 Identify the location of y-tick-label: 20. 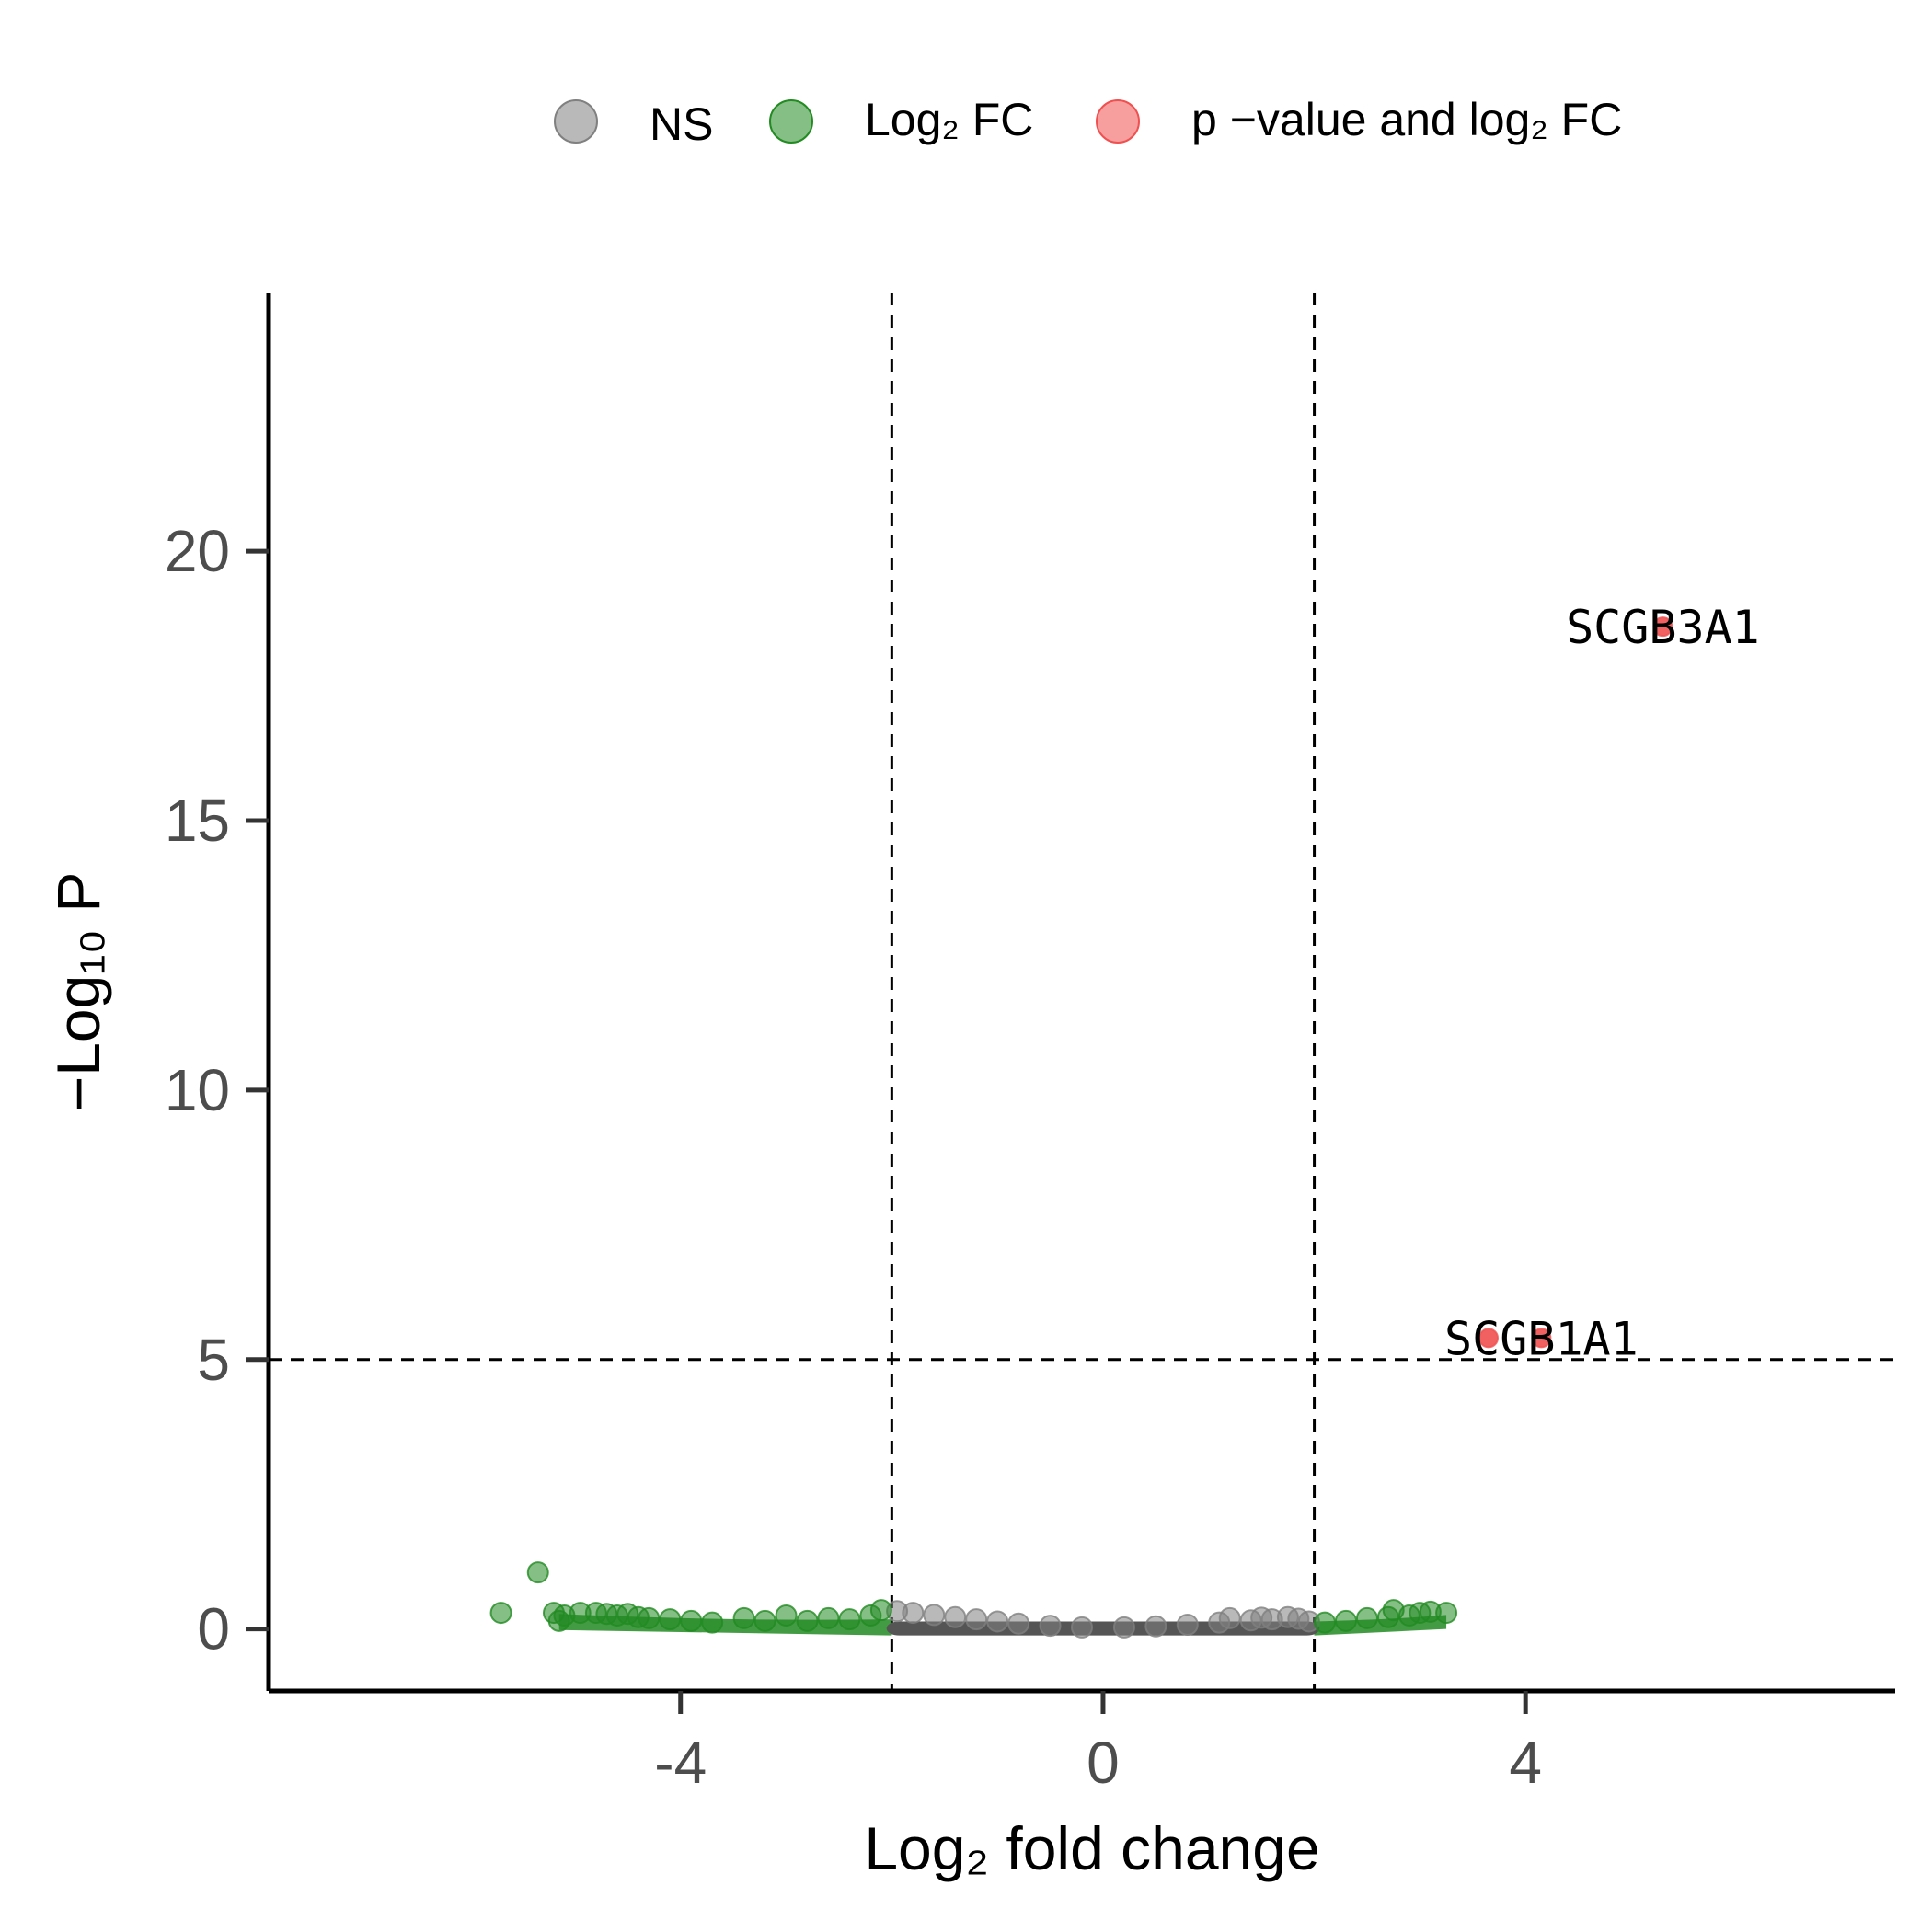
(197, 551).